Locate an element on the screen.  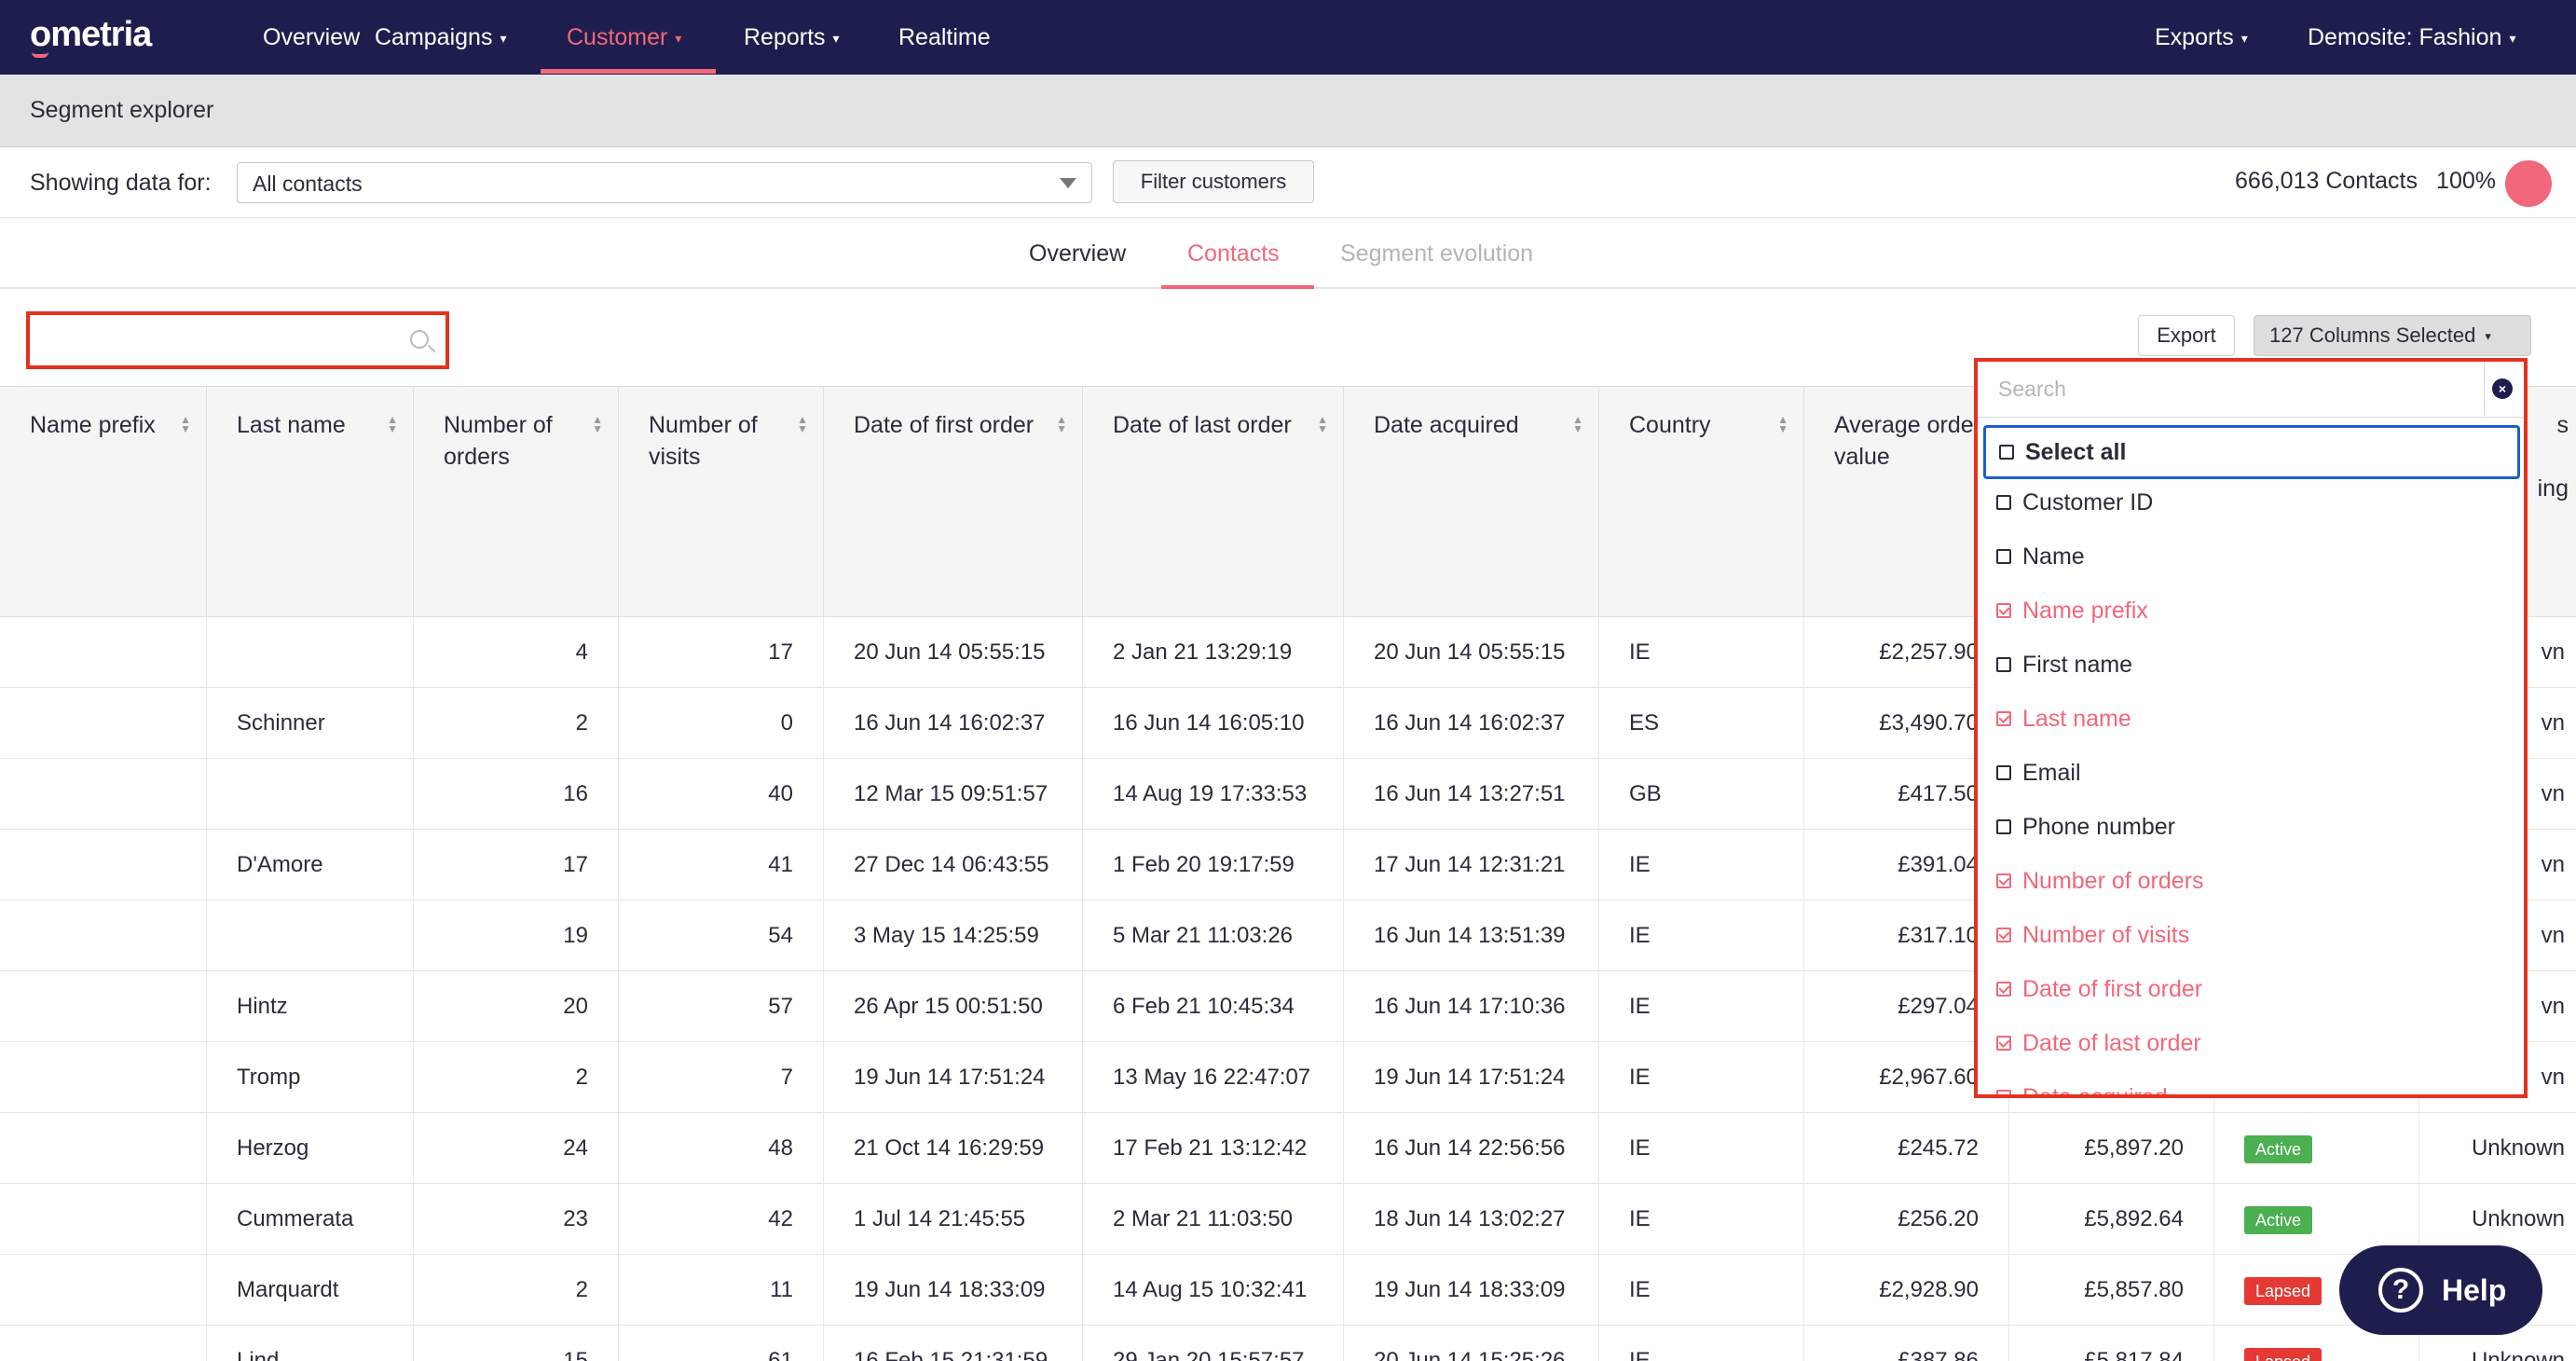
column-option: Number of orders is located at coordinates (2251, 881).